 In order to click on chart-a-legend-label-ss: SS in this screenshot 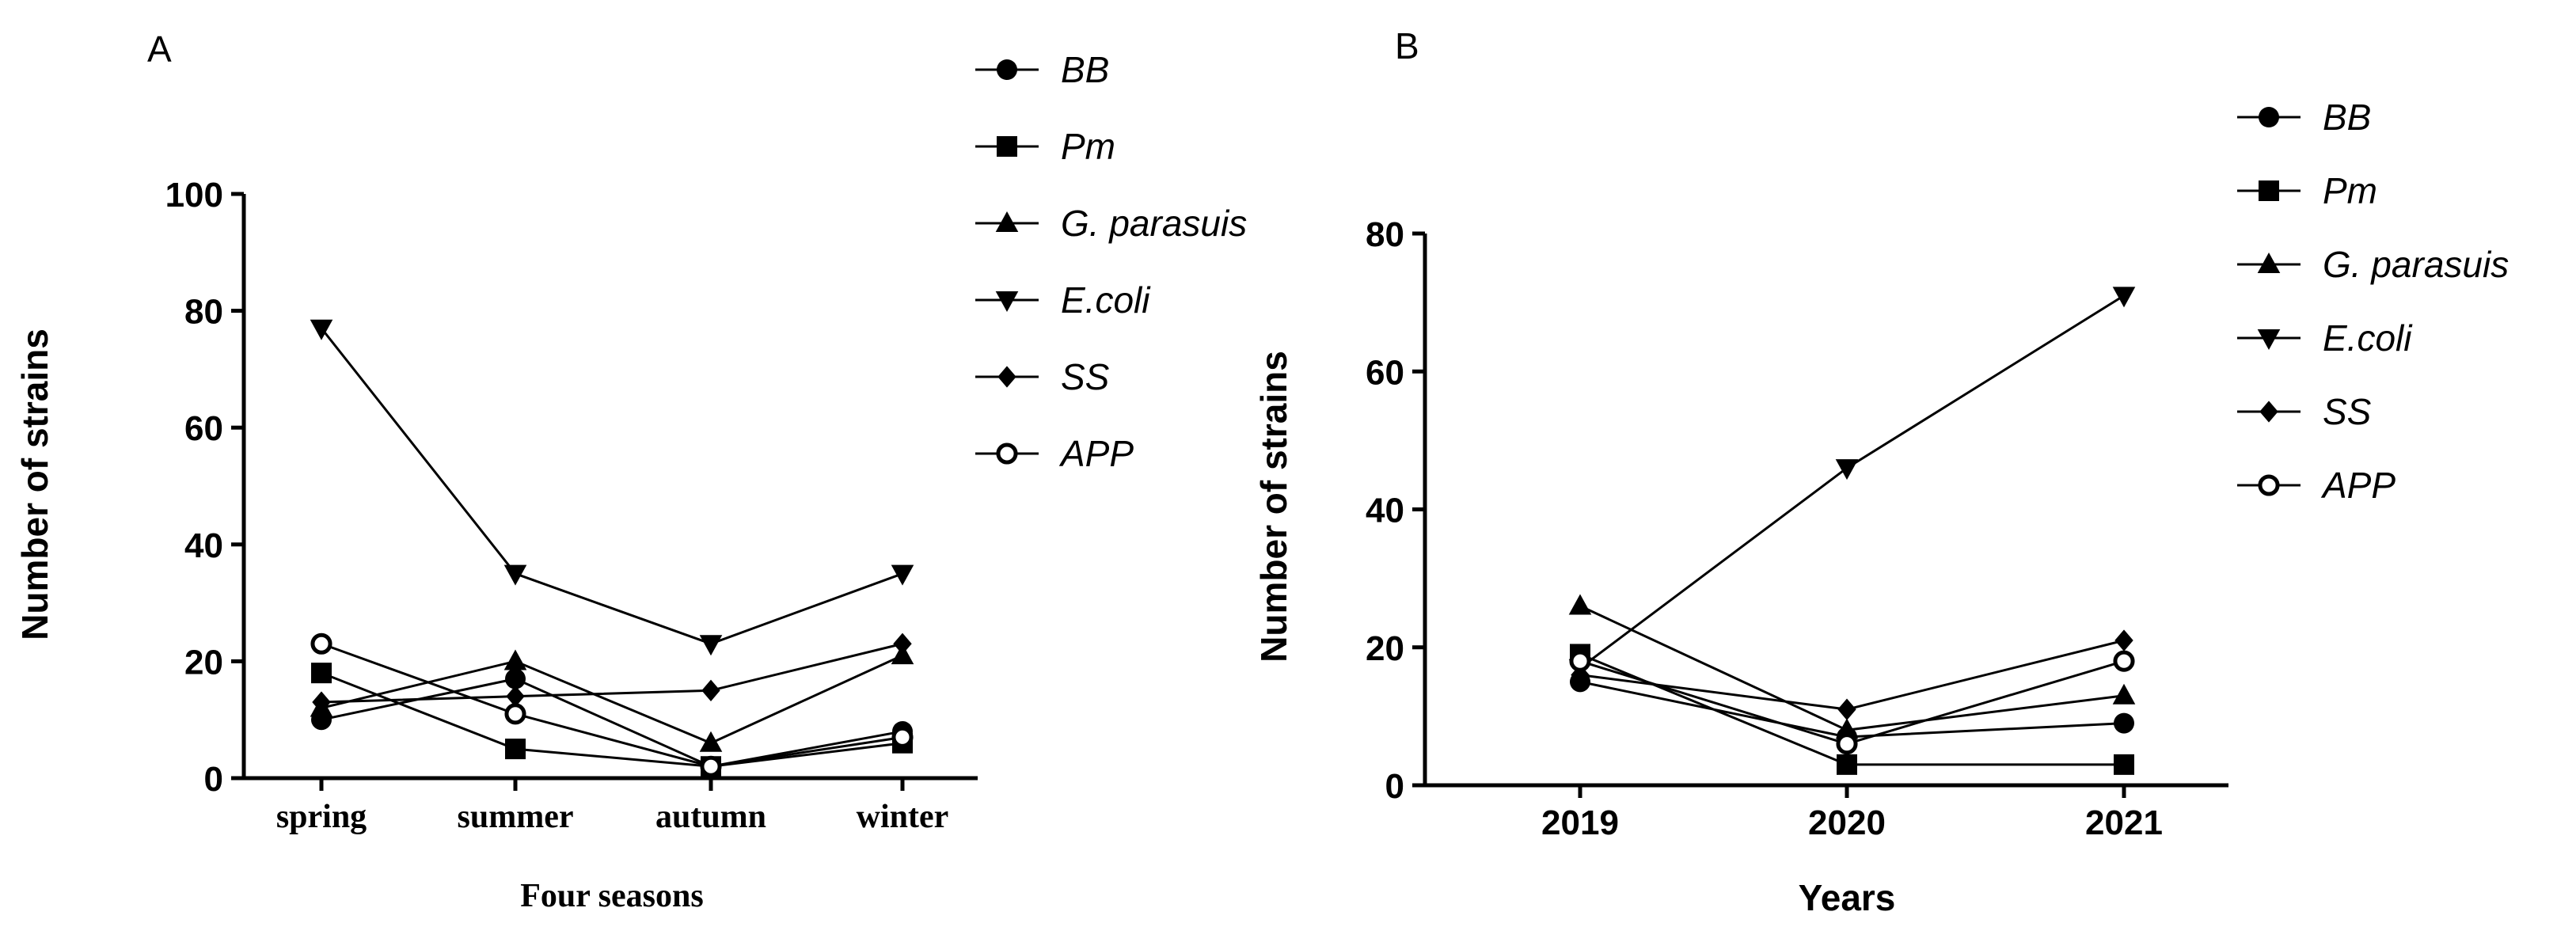, I will do `click(1086, 376)`.